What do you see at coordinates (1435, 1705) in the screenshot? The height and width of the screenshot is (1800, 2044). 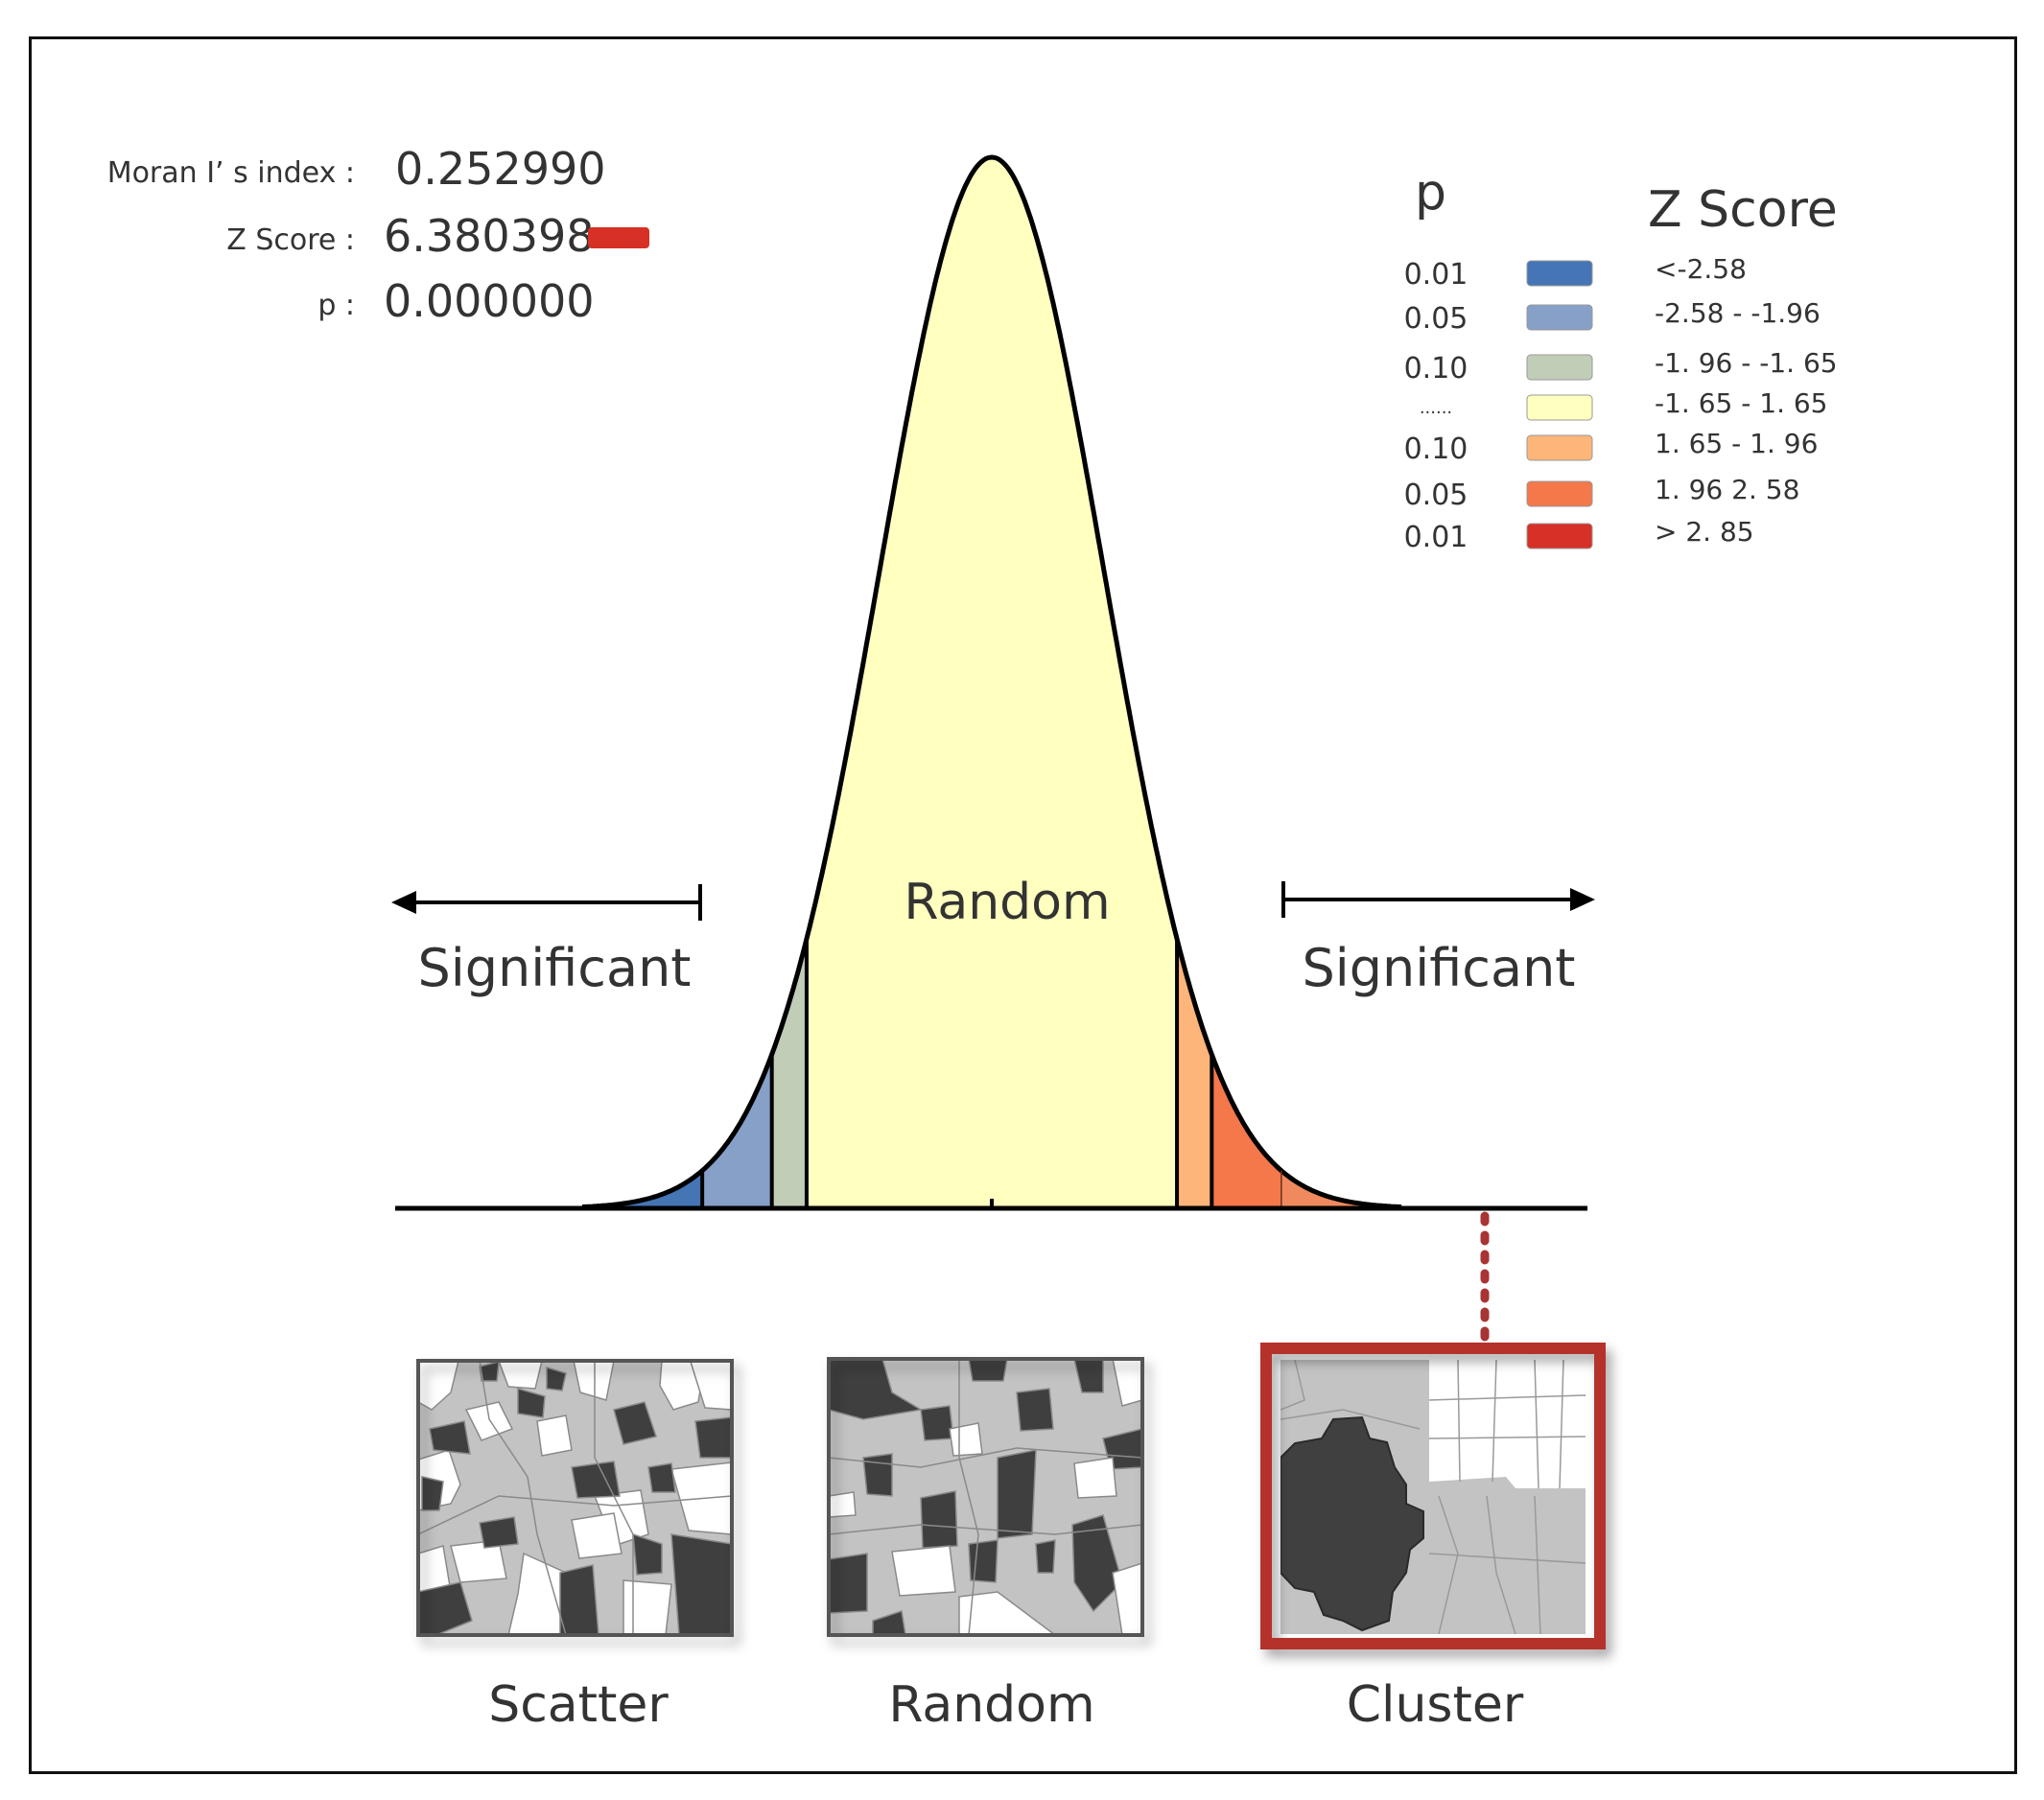 I see `cluster-label: Cluster` at bounding box center [1435, 1705].